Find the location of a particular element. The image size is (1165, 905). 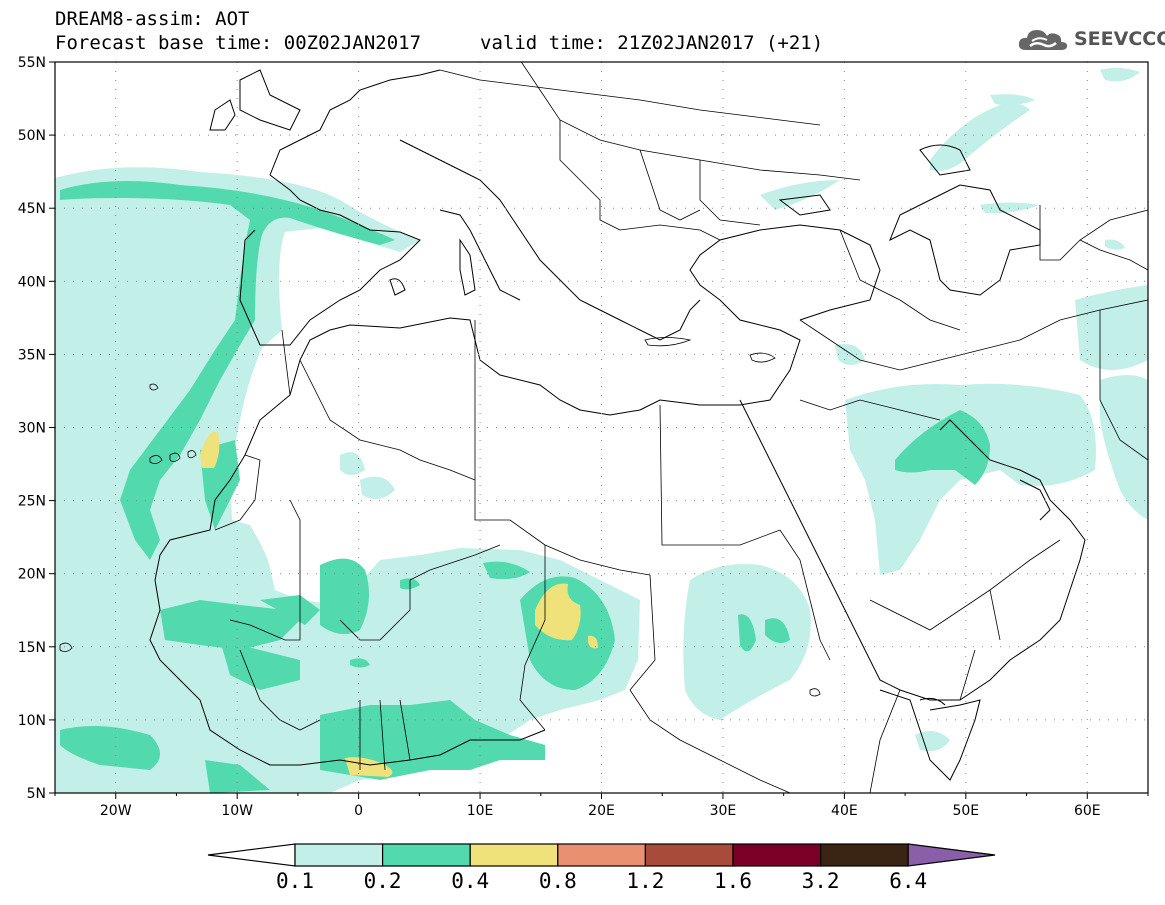

lon-tick-label: 60E is located at coordinates (1087, 811).